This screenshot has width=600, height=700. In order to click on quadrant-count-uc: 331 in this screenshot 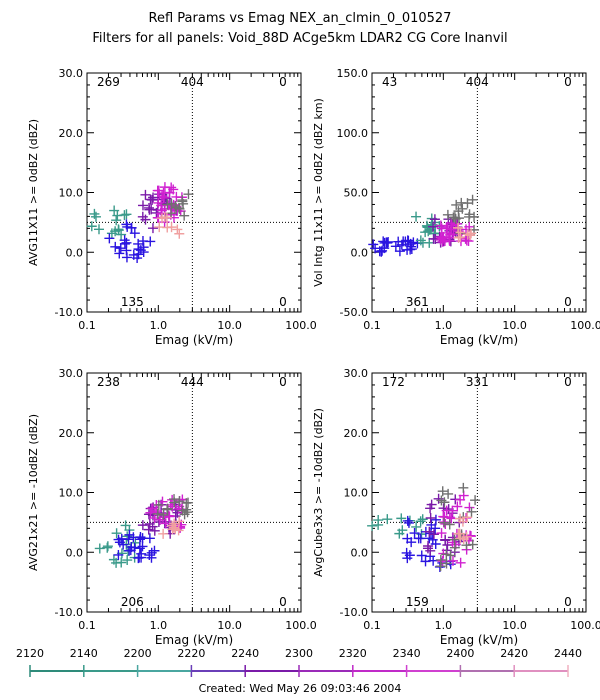, I will do `click(477, 382)`.